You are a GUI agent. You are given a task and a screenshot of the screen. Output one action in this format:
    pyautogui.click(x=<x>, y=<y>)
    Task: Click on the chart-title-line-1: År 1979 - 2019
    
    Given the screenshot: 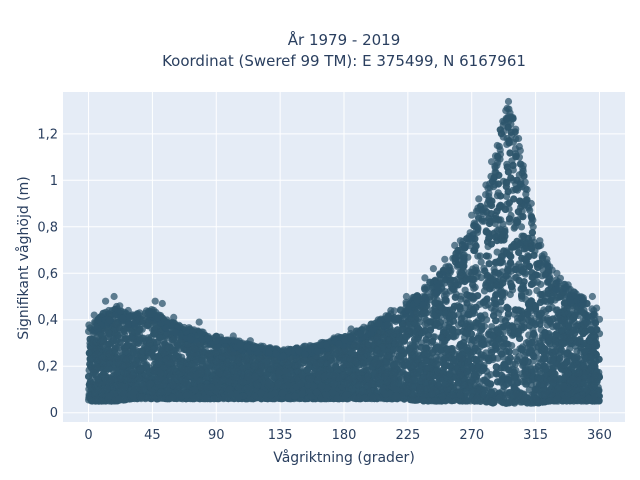 What is the action you would take?
    pyautogui.click(x=344, y=39)
    